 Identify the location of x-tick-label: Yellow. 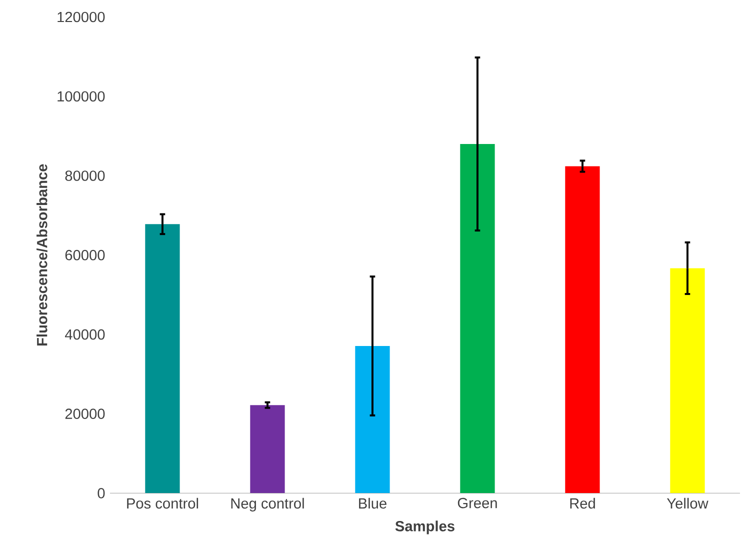
(687, 503).